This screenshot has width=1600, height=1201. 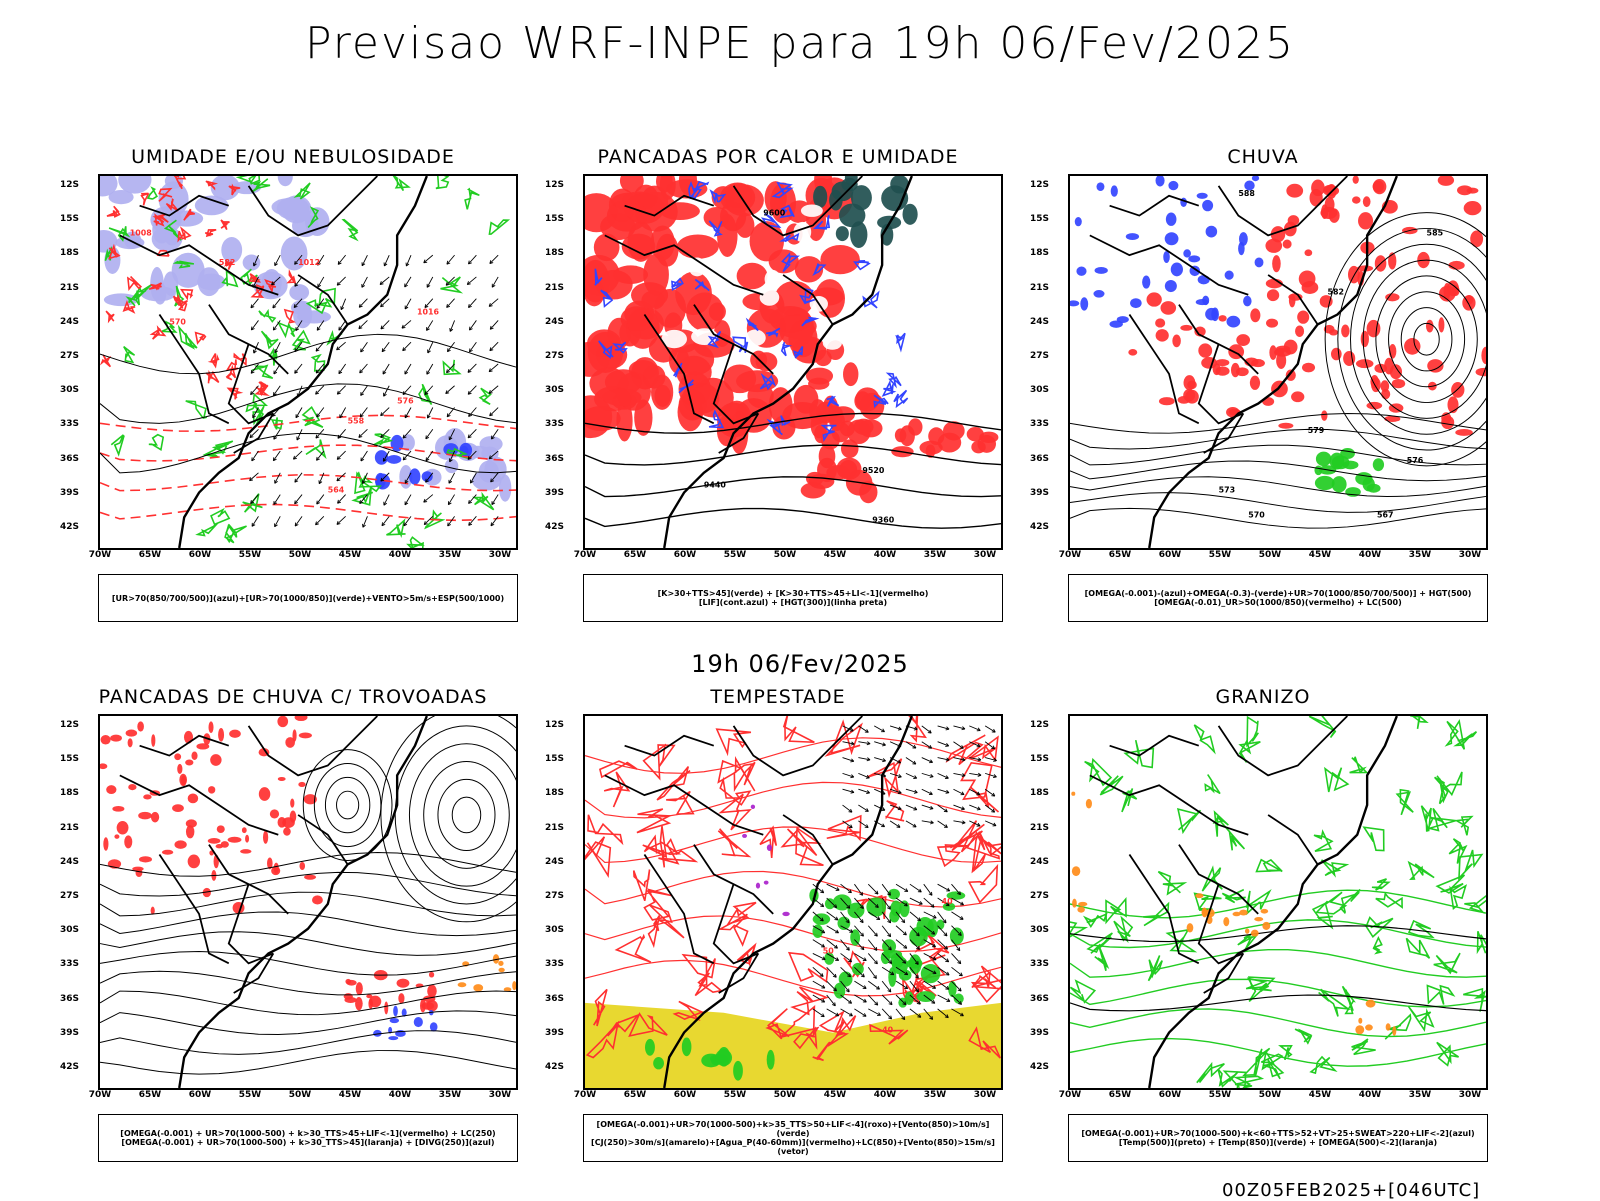 I want to click on latitude-tick-label: 18S, so click(x=69, y=253).